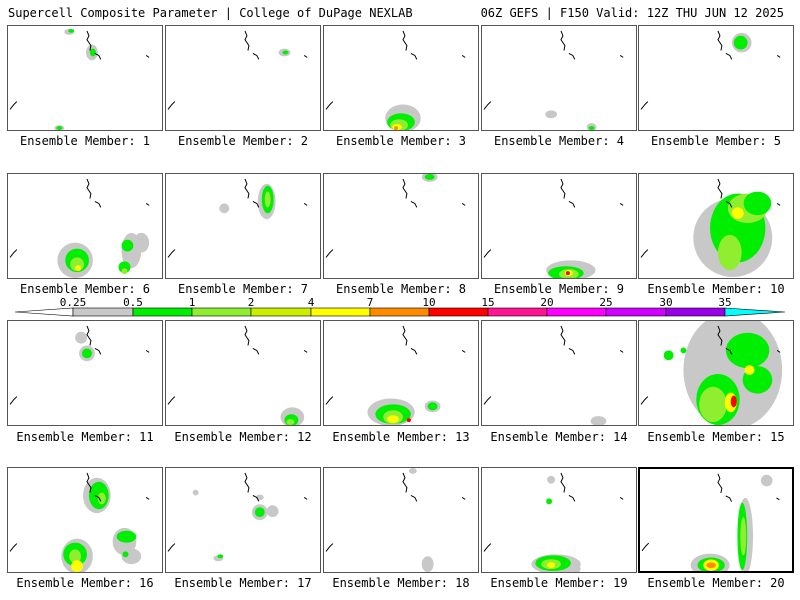 The height and width of the screenshot is (600, 800). Describe the element at coordinates (251, 302) in the screenshot. I see `colorbar-tick-label: 2` at that location.